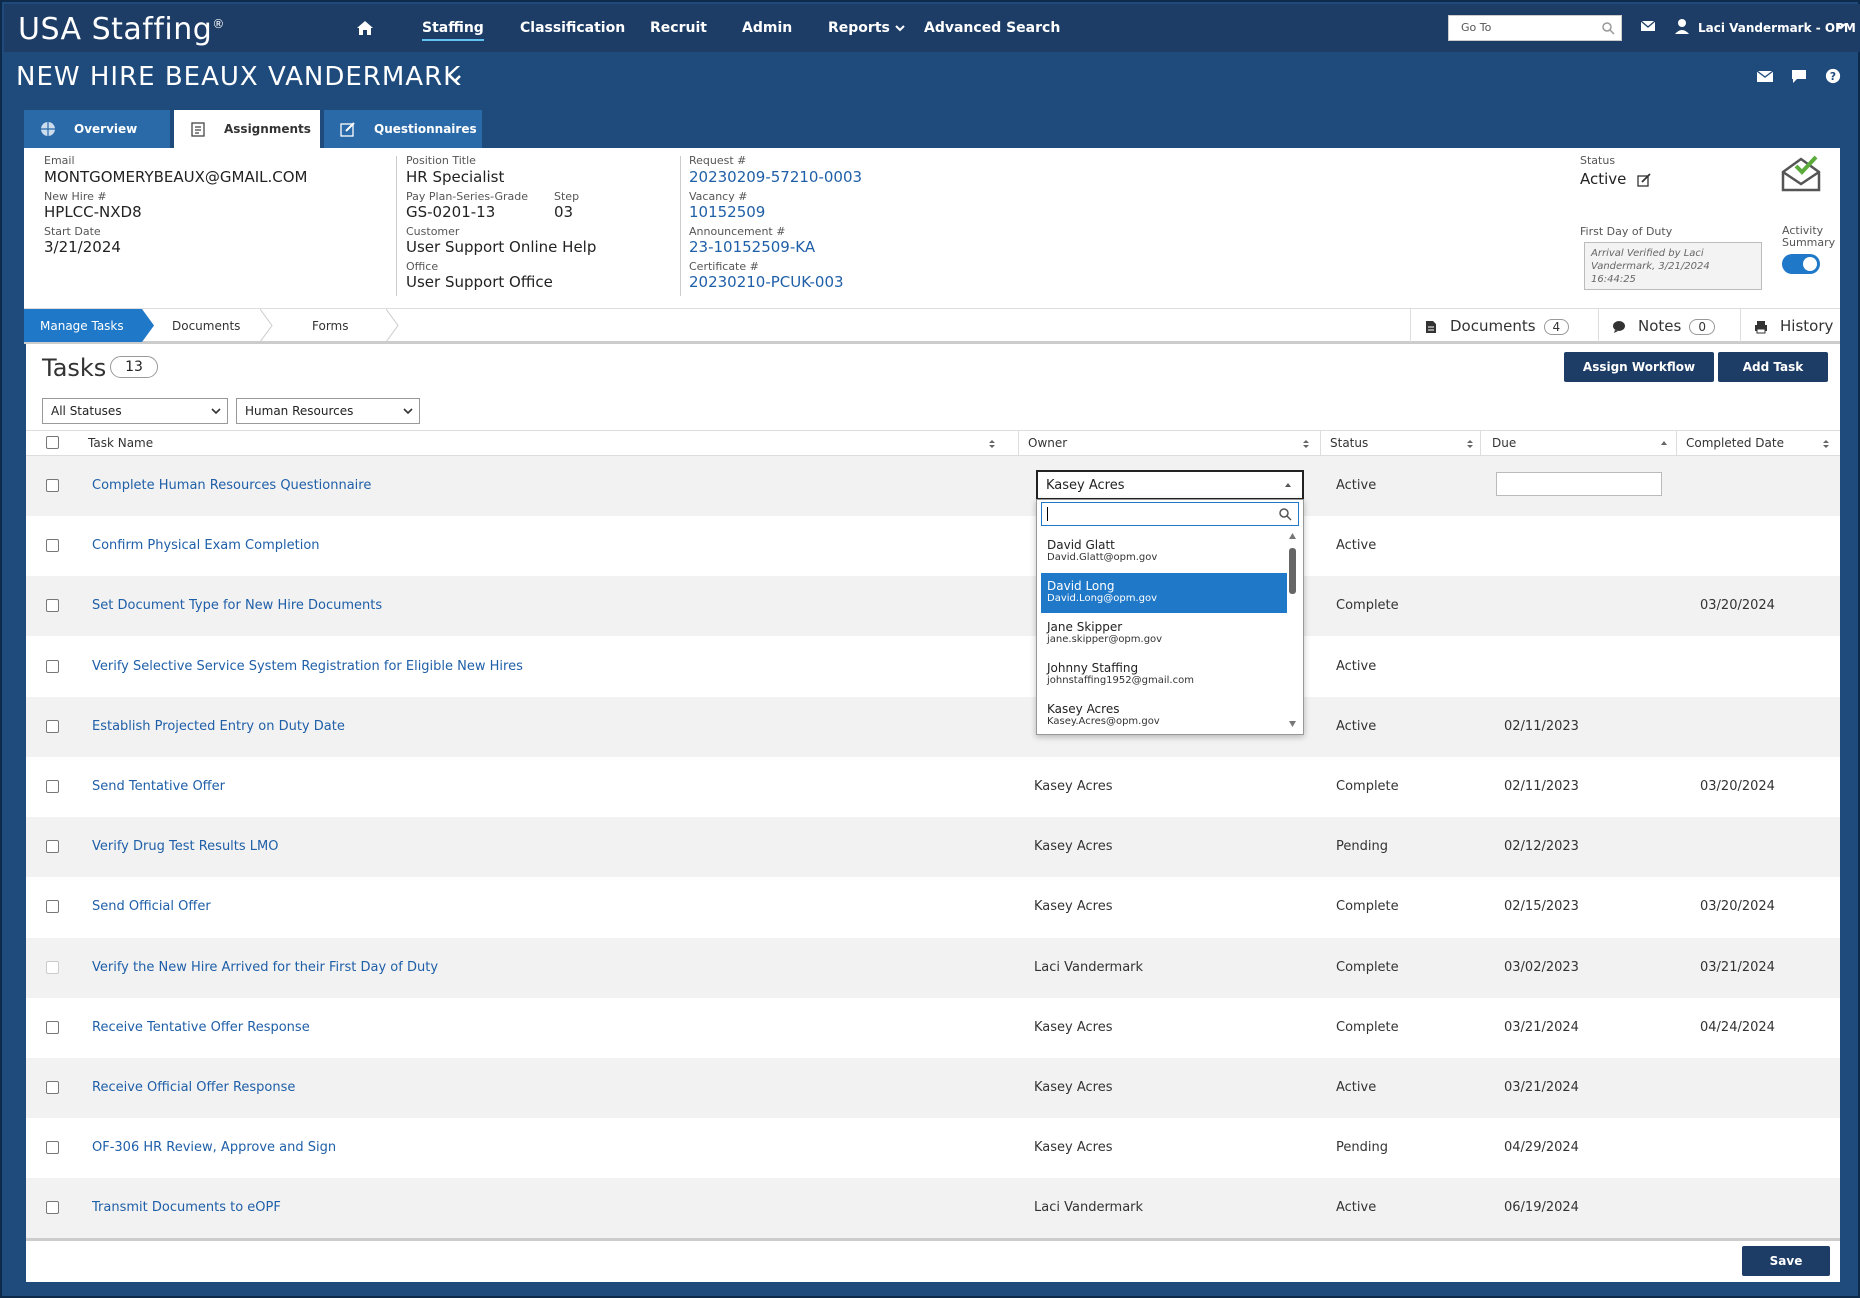 Image resolution: width=1860 pixels, height=1298 pixels. Describe the element at coordinates (1292, 724) in the screenshot. I see `scroll-down-icon` at that location.